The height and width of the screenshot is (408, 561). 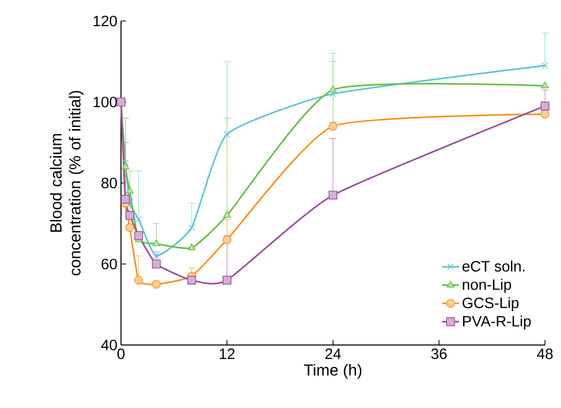 What do you see at coordinates (109, 183) in the screenshot?
I see `y-tick-label: 80` at bounding box center [109, 183].